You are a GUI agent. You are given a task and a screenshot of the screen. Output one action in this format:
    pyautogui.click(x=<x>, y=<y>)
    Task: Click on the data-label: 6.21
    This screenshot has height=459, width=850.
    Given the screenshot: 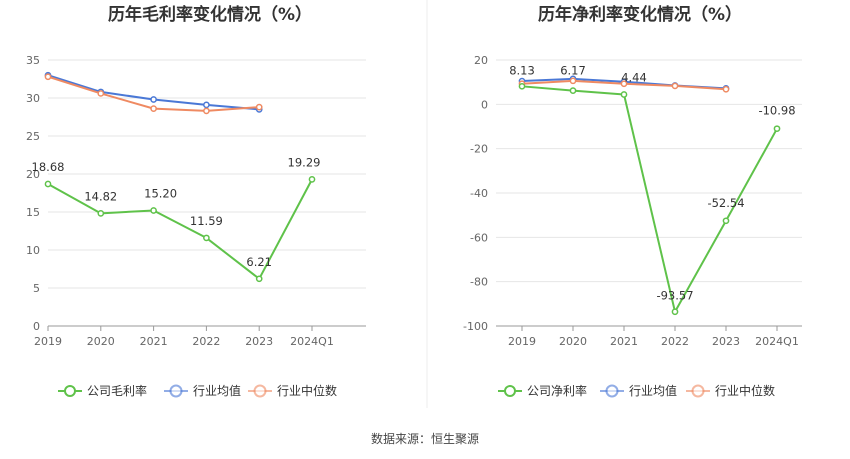 What is the action you would take?
    pyautogui.click(x=259, y=262)
    